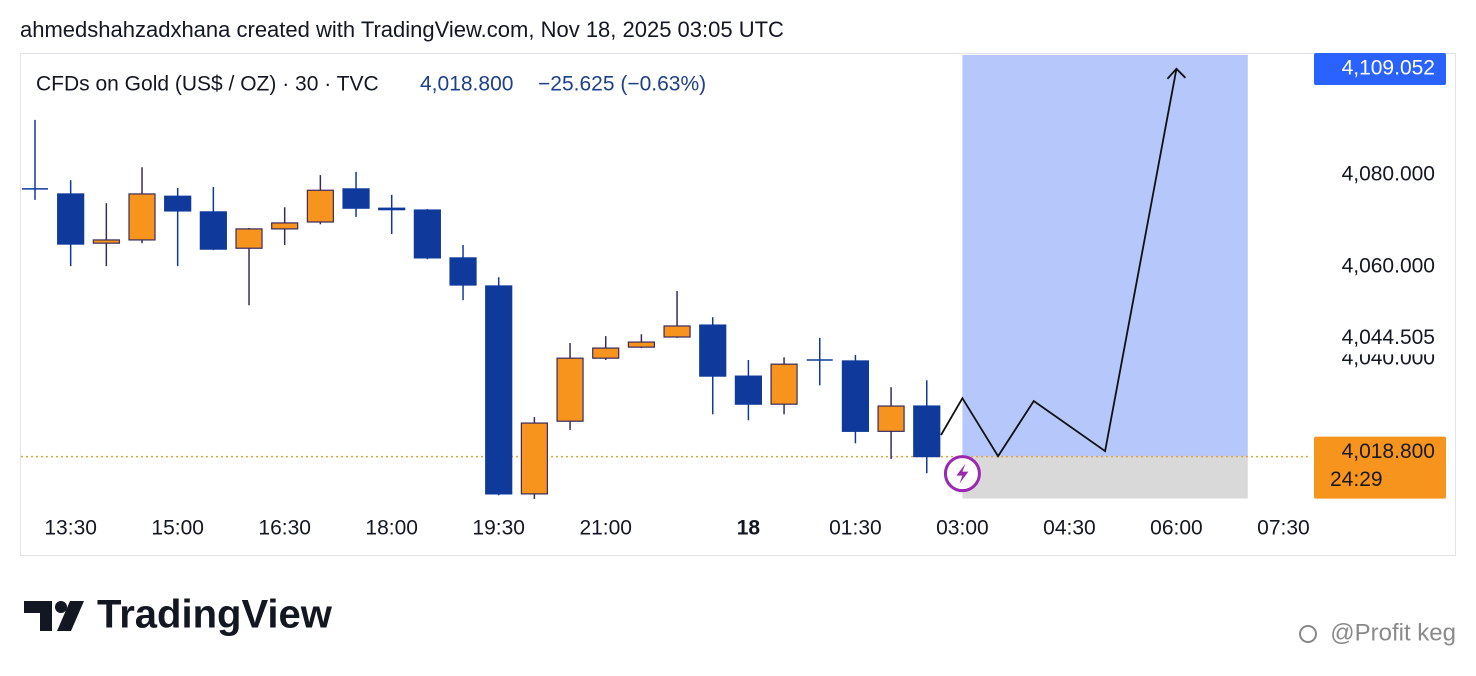 The image size is (1476, 676). What do you see at coordinates (1388, 68) in the screenshot?
I see `target-price-label: 4,109.052` at bounding box center [1388, 68].